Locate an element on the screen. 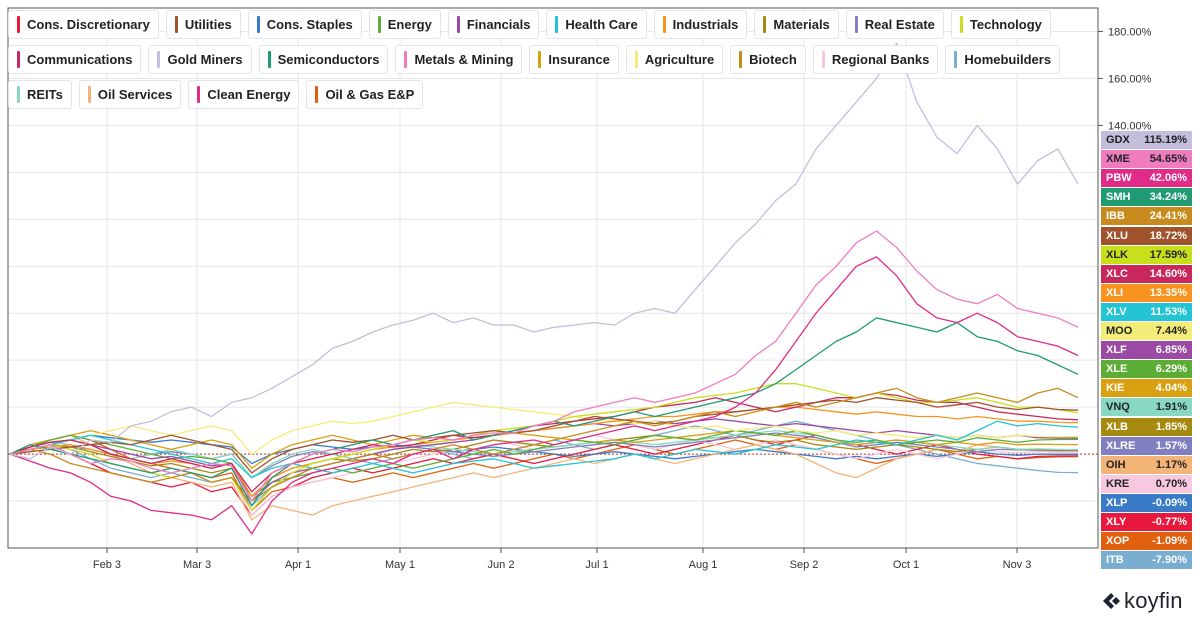  series-line-xlc is located at coordinates (544, 442).